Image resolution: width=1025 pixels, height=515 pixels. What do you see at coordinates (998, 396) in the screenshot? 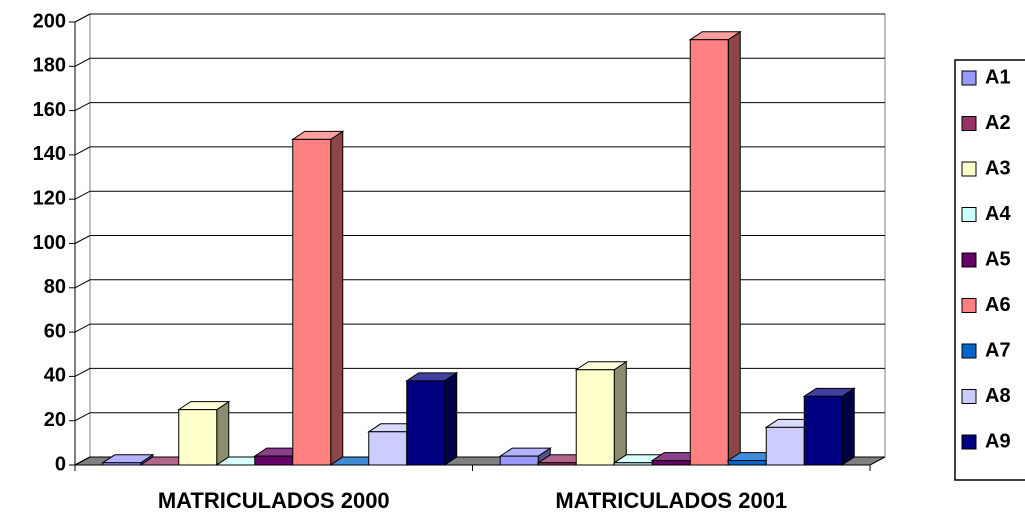
I see `legend-label: A8` at bounding box center [998, 396].